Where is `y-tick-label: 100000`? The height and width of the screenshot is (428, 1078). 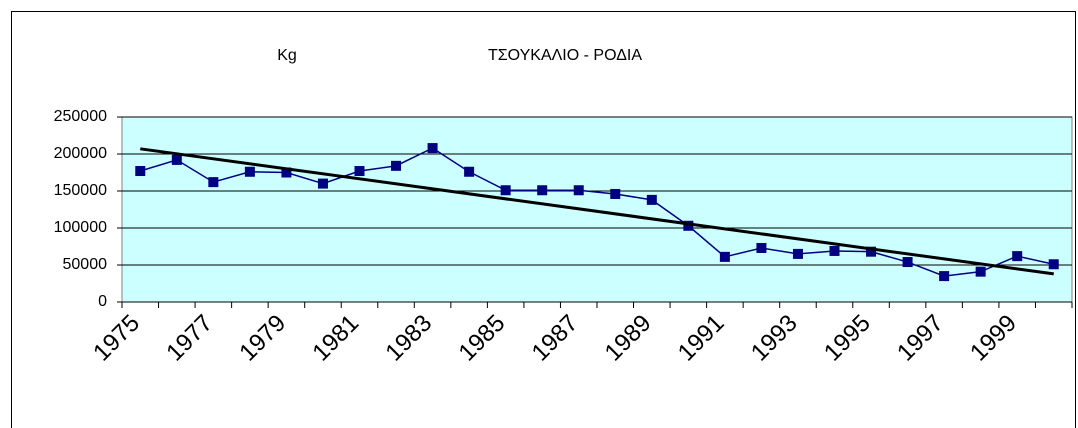
y-tick-label: 100000 is located at coordinates (80, 227).